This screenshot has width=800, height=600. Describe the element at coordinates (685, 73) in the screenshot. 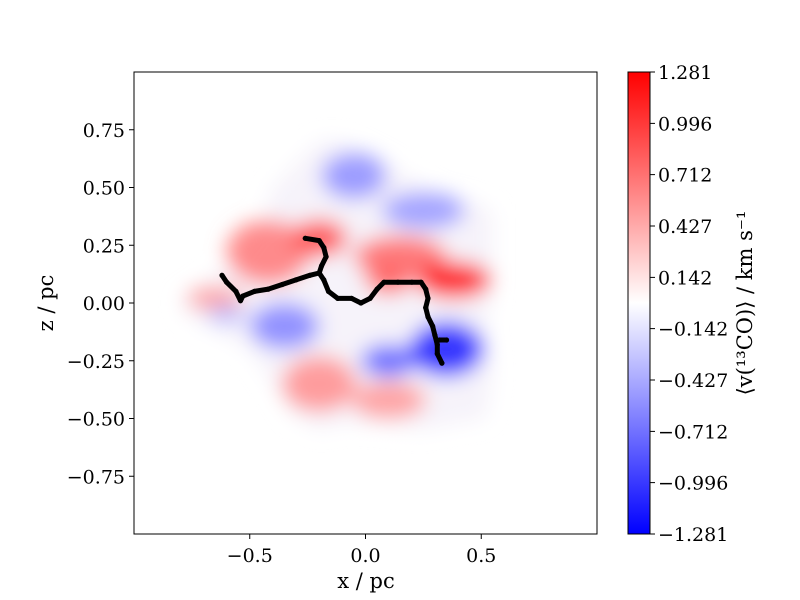

I see `colorbar-tick-label-0: 1.281` at that location.